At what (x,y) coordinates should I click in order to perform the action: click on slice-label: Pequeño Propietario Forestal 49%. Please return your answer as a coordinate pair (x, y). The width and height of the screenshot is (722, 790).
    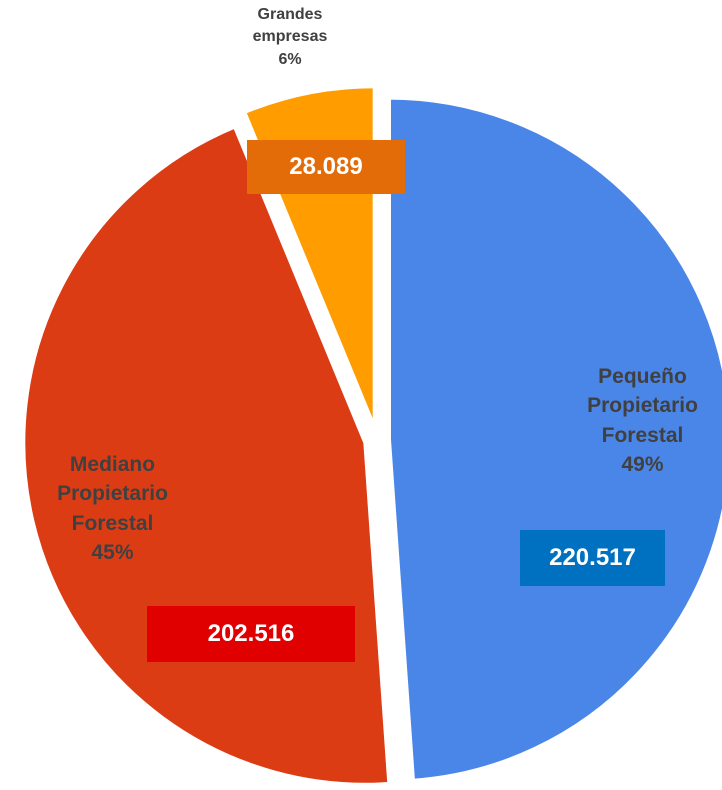
    Looking at the image, I should click on (641, 421).